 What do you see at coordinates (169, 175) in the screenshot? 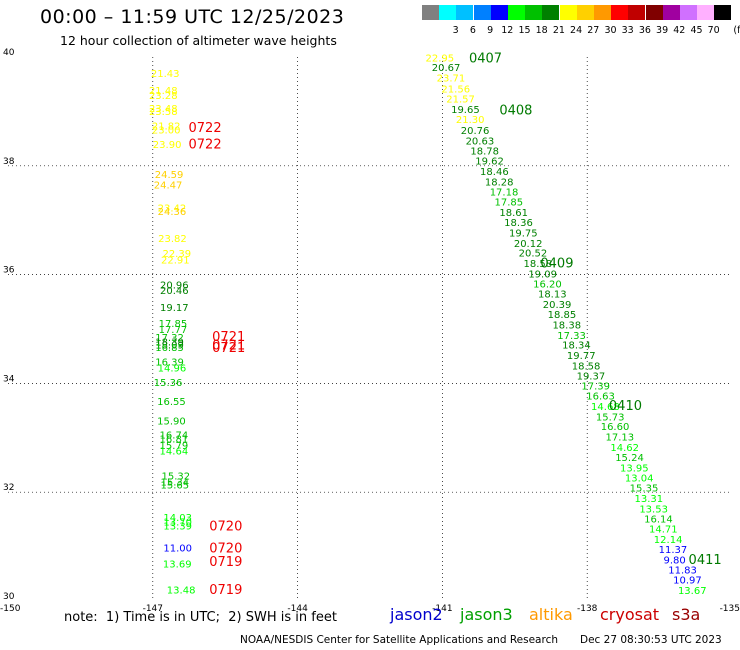
I see `wave-height-label: 24.59` at bounding box center [169, 175].